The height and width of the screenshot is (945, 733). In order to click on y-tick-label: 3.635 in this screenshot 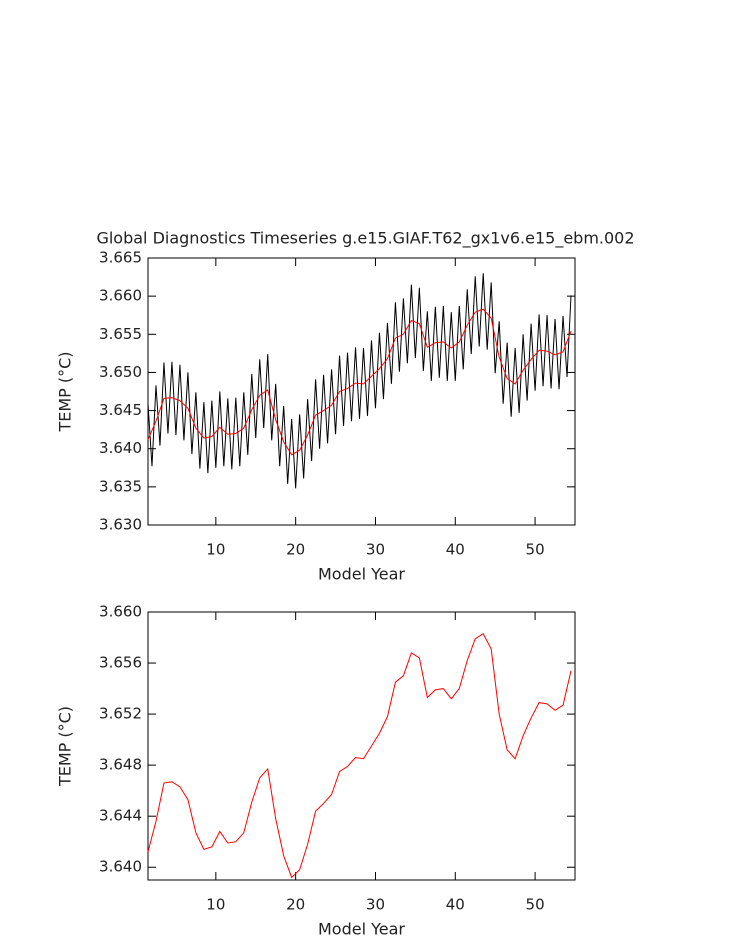, I will do `click(120, 486)`.